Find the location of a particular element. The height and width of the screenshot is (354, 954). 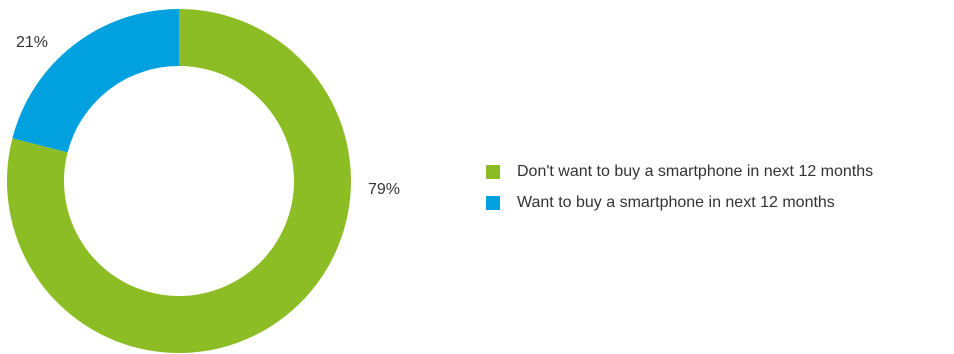

legend-swatch-dont-want is located at coordinates (493, 171).